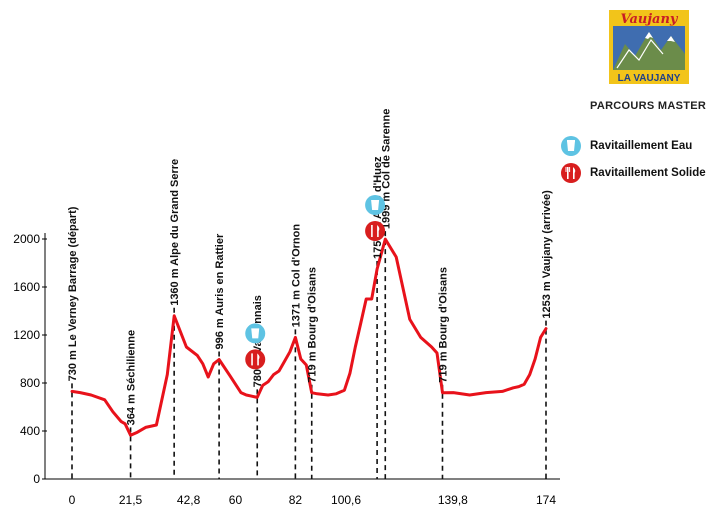 This screenshot has width=725, height=512. Describe the element at coordinates (132, 377) in the screenshot. I see `marker-label: 364 m Séchilienne` at that location.